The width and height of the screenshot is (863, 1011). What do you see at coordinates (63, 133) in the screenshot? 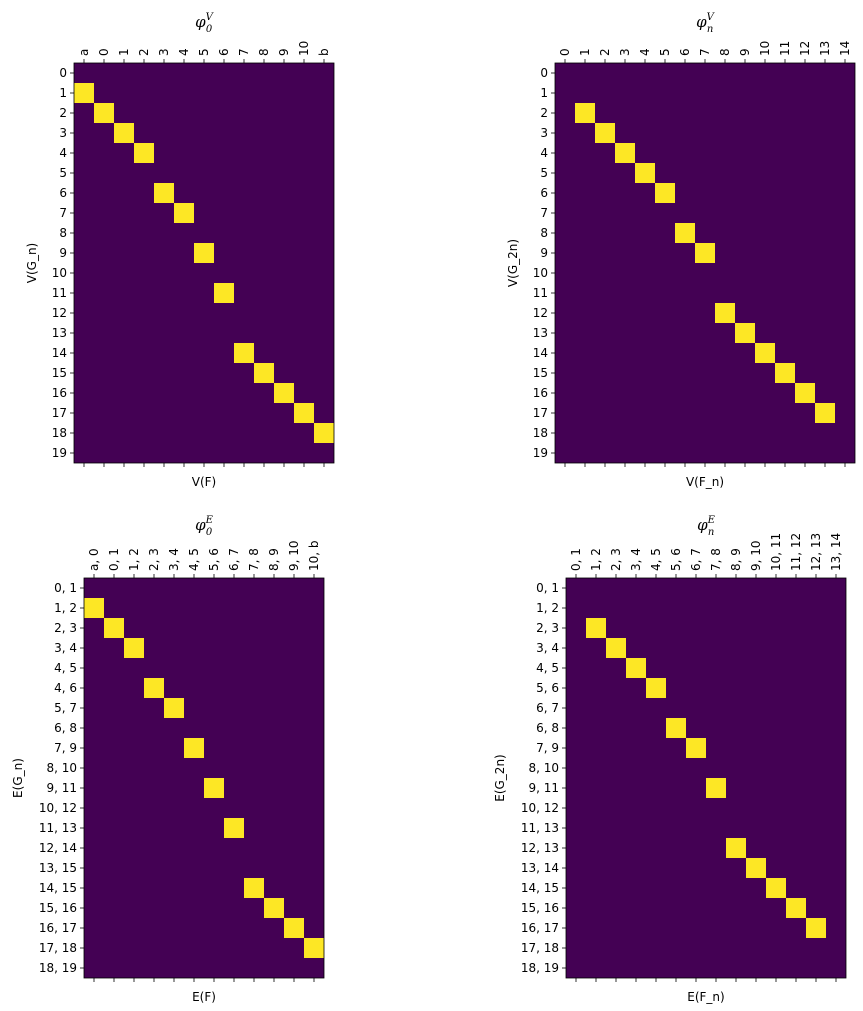
I see `y-tick-label: 3` at bounding box center [63, 133].